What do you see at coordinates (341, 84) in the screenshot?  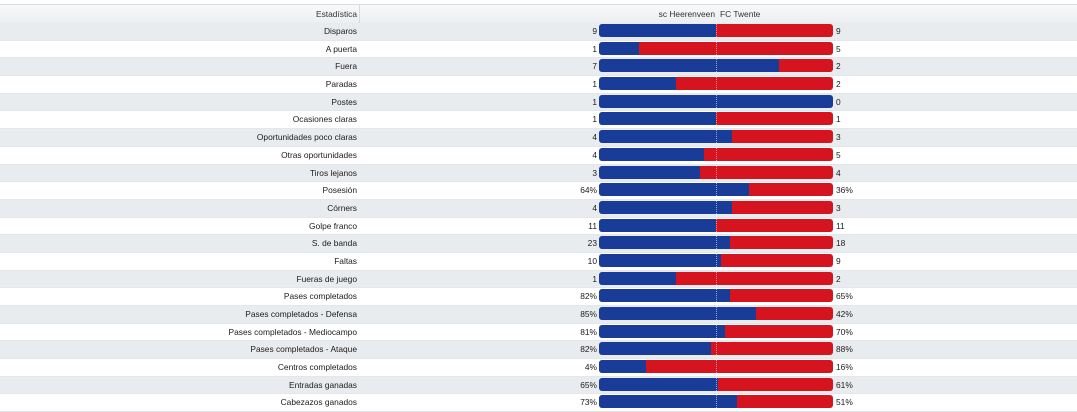 I see `stat-label: Paradas` at bounding box center [341, 84].